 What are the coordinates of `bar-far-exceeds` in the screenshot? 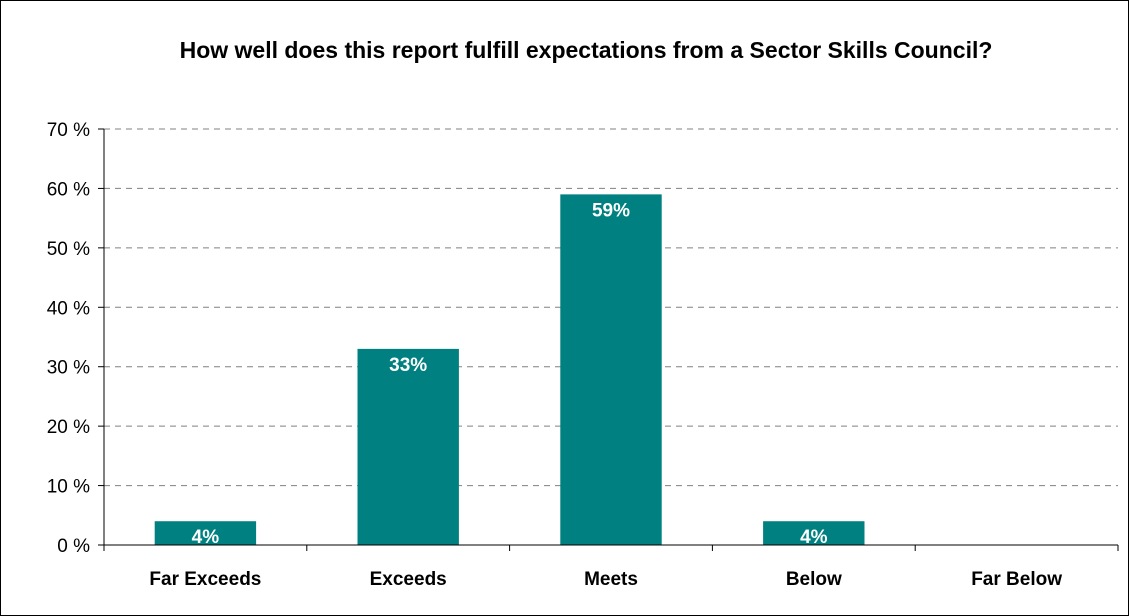 It's located at (205, 533).